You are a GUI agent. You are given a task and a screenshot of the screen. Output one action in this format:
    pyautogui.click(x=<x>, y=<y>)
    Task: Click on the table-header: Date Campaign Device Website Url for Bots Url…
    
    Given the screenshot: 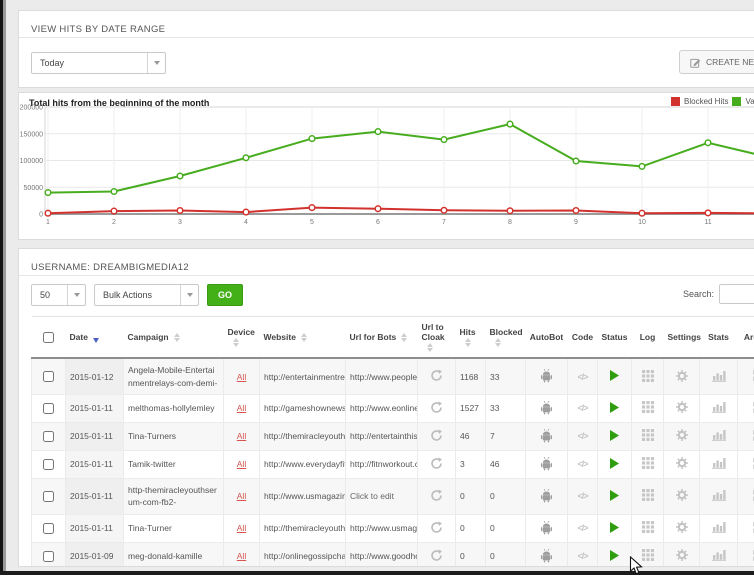 What is the action you would take?
    pyautogui.click(x=392, y=338)
    